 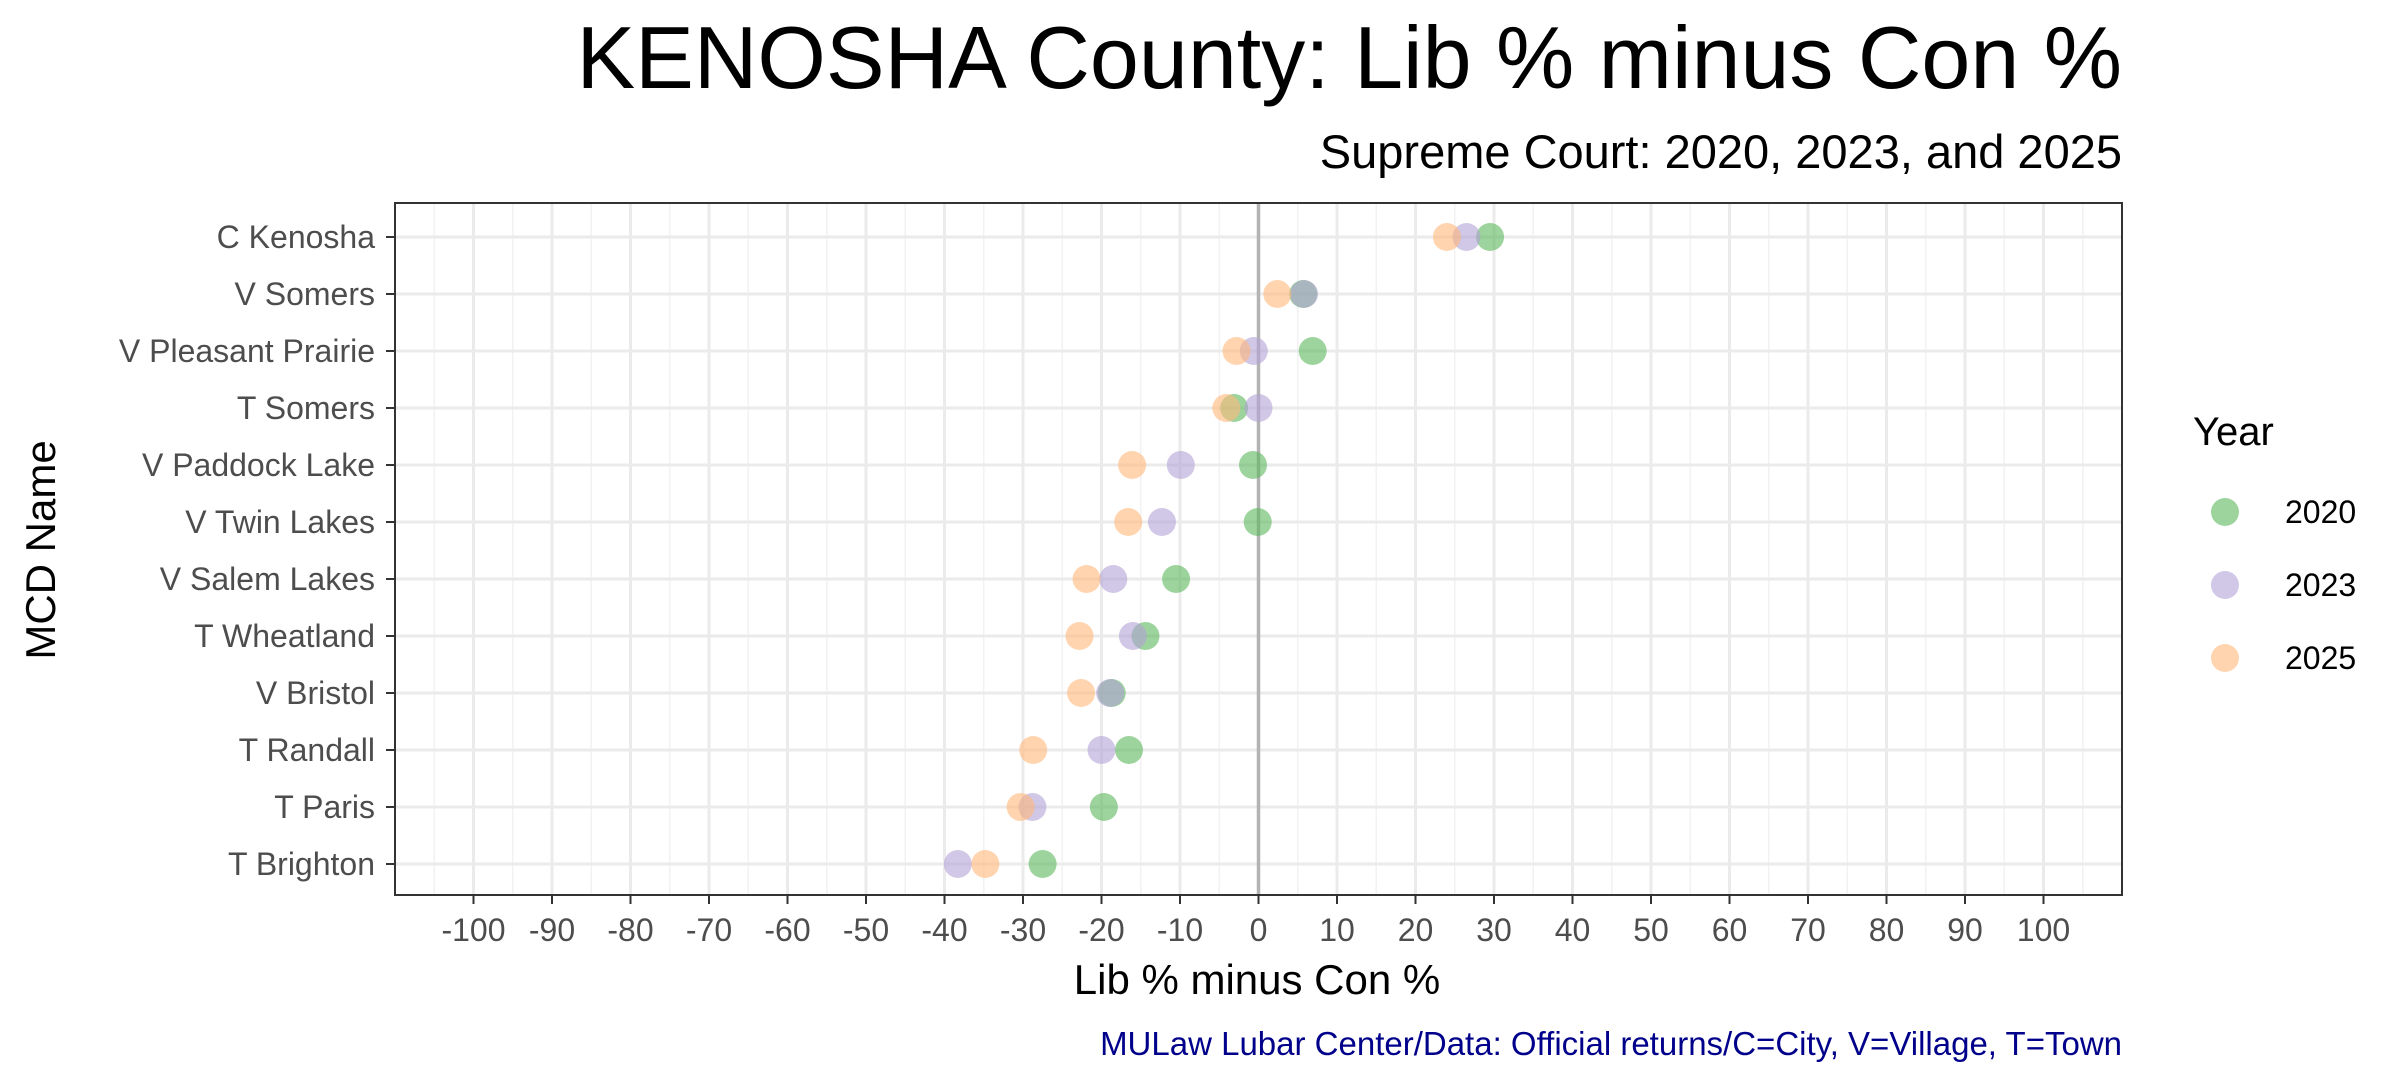 I want to click on x-tick-label: 100, so click(x=2043, y=930).